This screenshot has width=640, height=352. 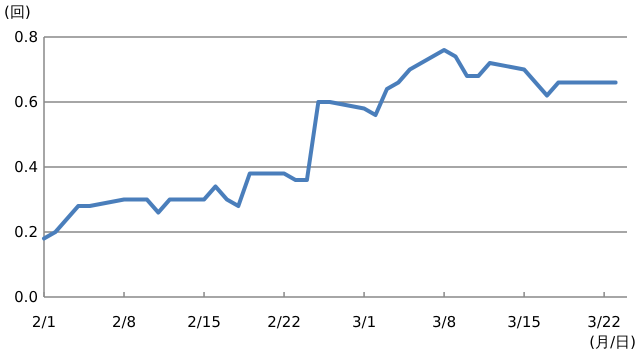 What do you see at coordinates (444, 322) in the screenshot?
I see `x-tick-label: 3/8` at bounding box center [444, 322].